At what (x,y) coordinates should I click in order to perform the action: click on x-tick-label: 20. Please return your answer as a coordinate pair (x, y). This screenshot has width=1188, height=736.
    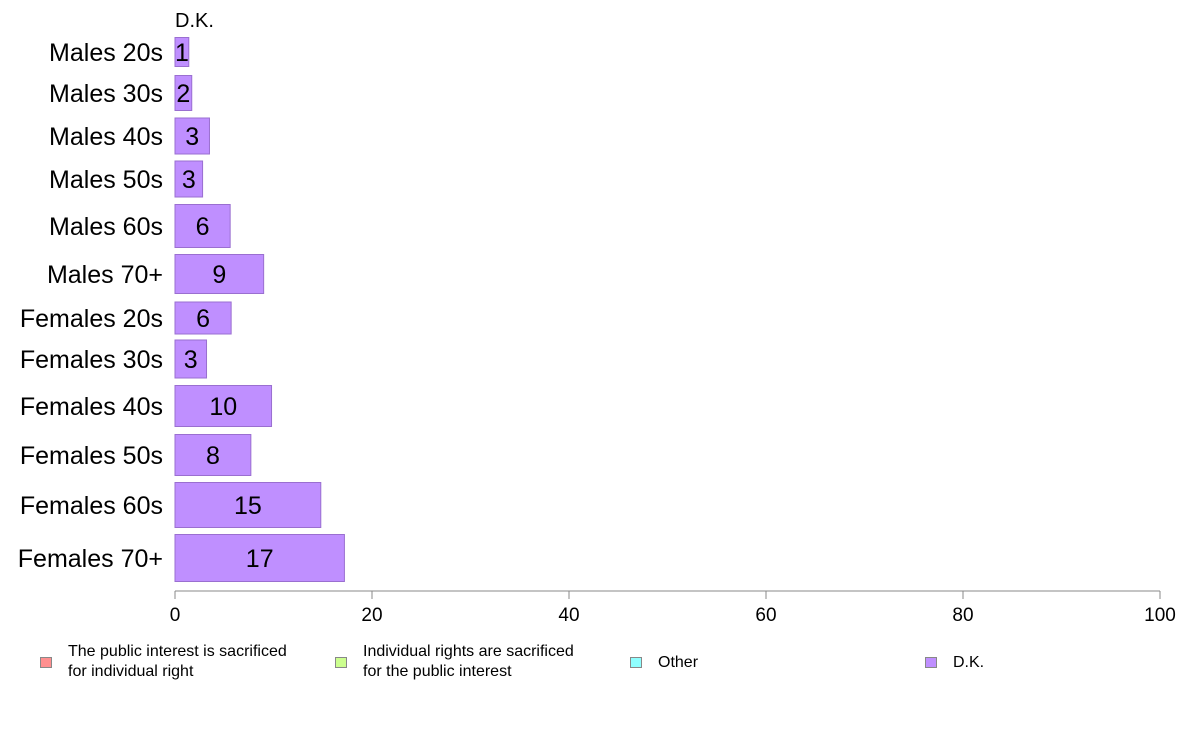
    Looking at the image, I should click on (371, 615).